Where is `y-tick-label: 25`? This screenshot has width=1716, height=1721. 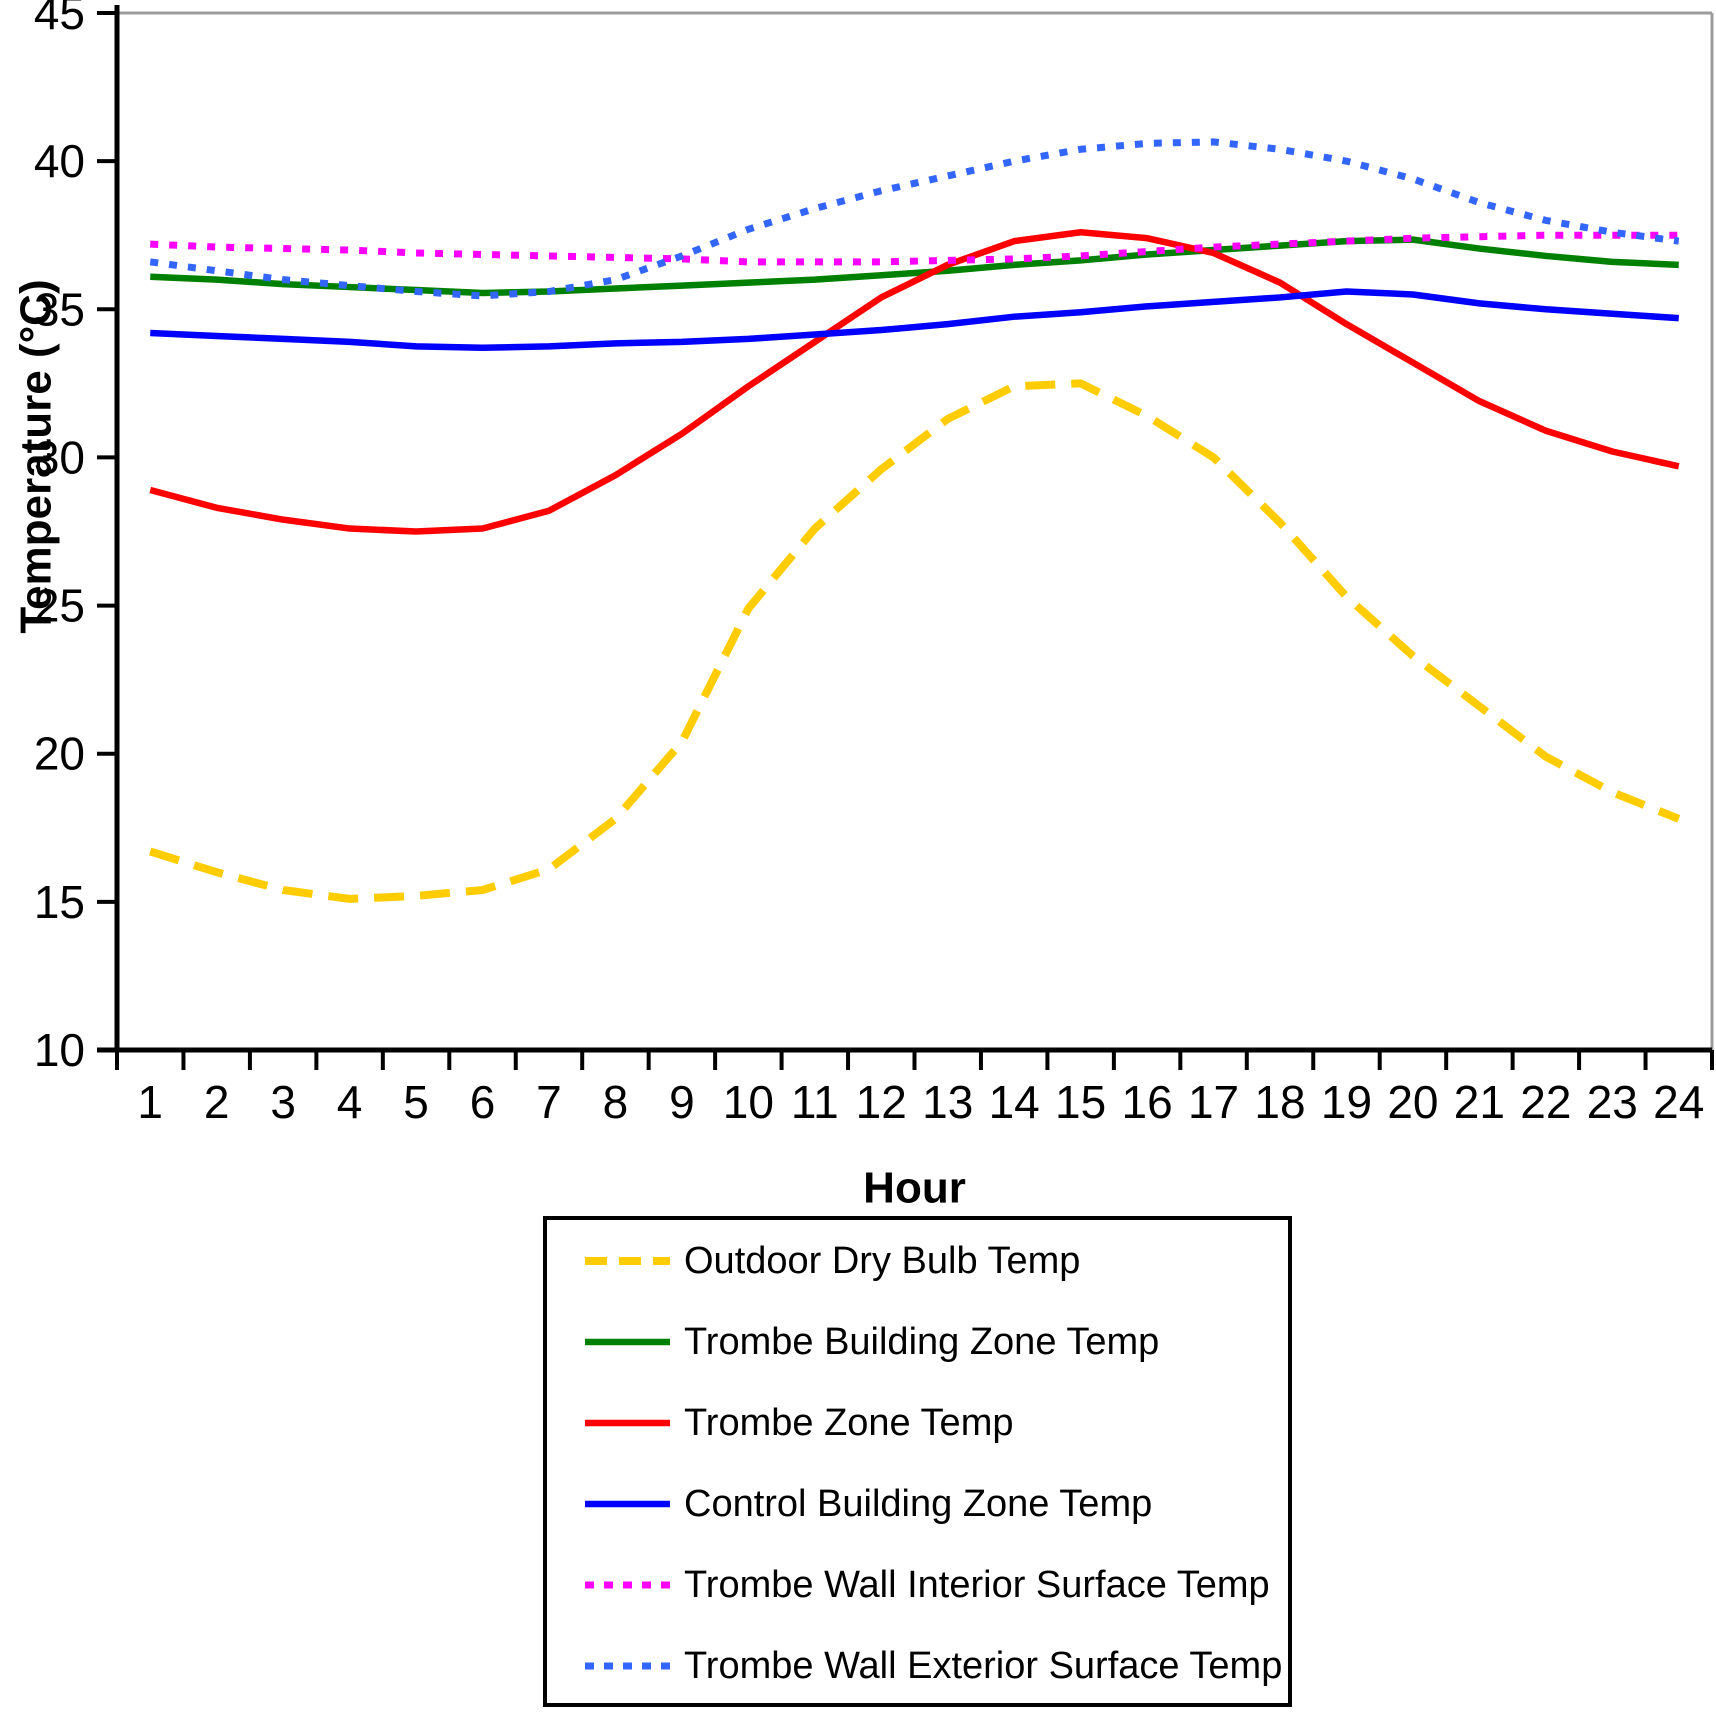
y-tick-label: 25 is located at coordinates (59, 606).